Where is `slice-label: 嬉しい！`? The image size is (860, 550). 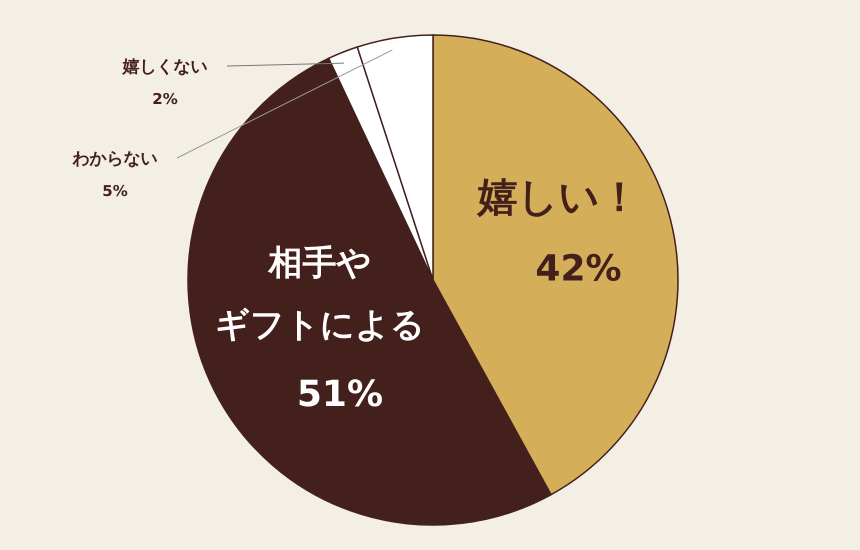
slice-label: 嬉しい！ is located at coordinates (558, 197).